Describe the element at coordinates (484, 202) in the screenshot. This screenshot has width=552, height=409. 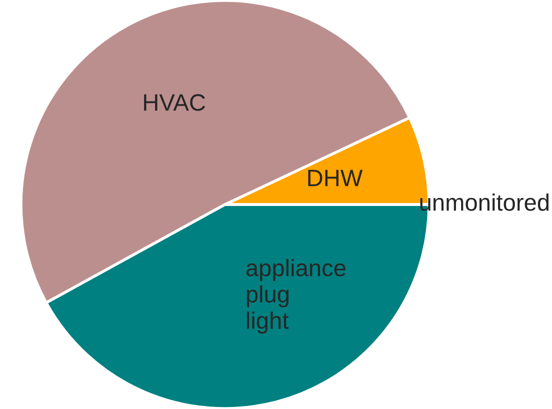
I see `category-label: unmonitored` at that location.